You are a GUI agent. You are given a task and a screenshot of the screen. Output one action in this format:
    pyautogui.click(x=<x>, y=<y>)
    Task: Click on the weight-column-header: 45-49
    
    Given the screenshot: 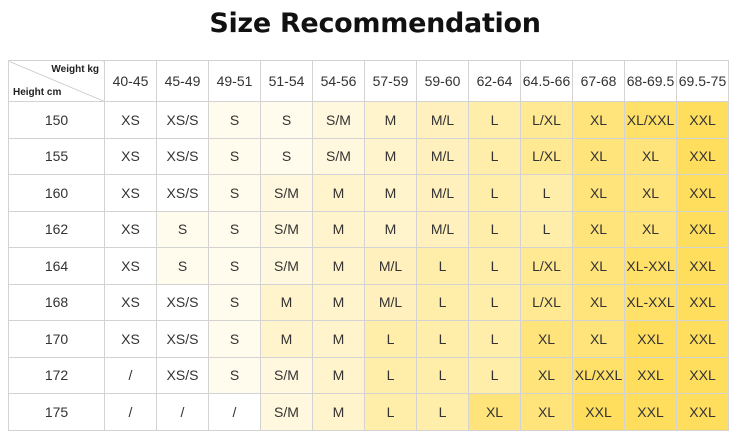 What is the action you would take?
    pyautogui.click(x=182, y=81)
    